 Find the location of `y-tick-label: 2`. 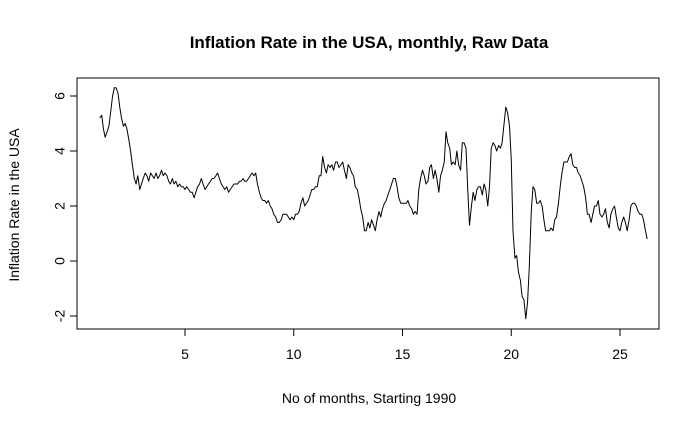

y-tick-label: 2 is located at coordinates (60, 206).